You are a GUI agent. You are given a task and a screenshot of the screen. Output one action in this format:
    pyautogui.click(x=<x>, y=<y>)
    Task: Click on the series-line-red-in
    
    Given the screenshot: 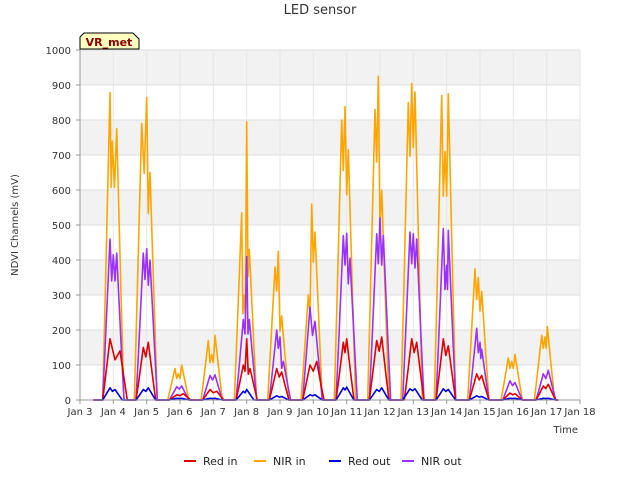 What is the action you would take?
    pyautogui.click(x=326, y=368)
    